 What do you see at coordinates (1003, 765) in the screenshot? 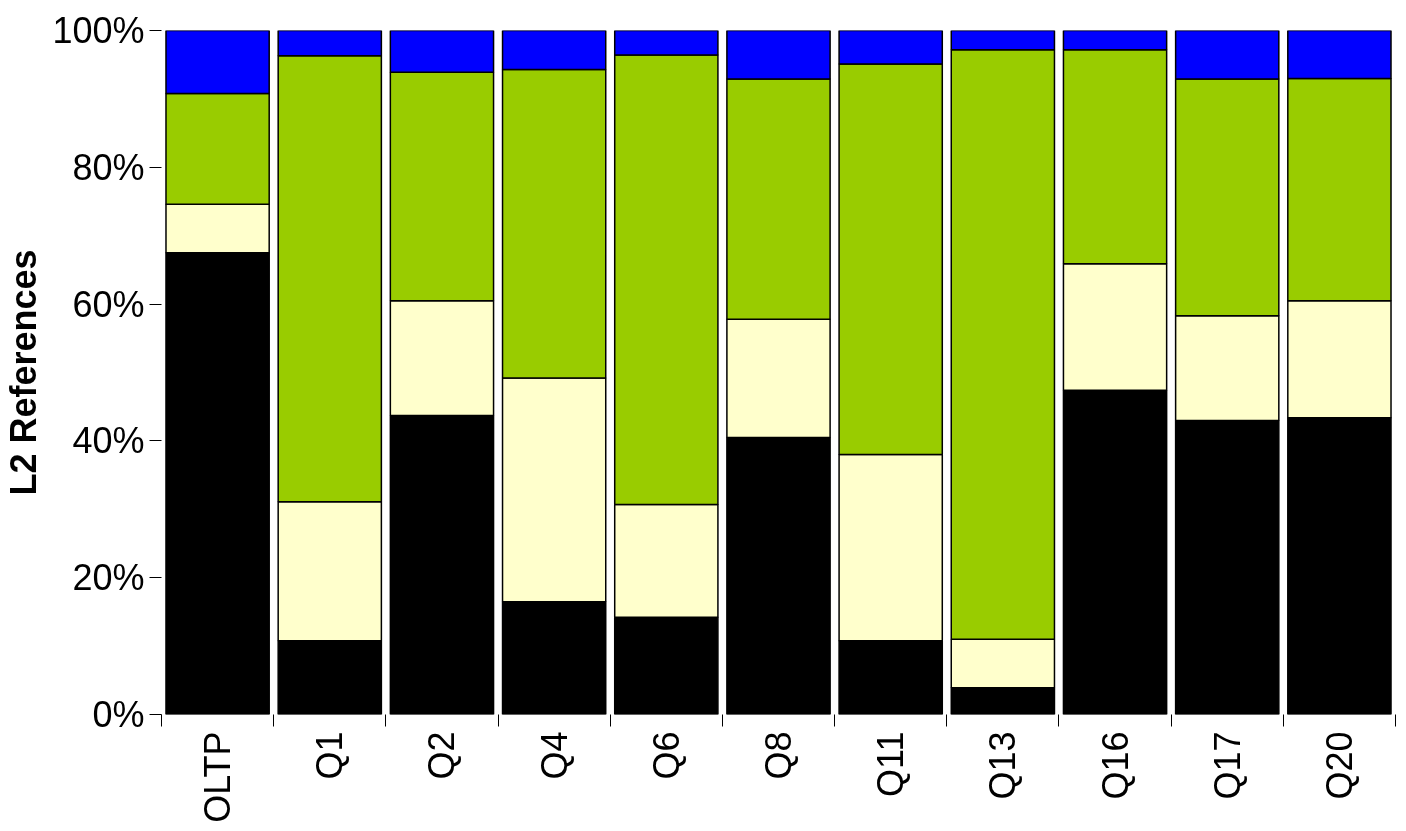
I see `x-tick-label: Q13` at bounding box center [1003, 765].